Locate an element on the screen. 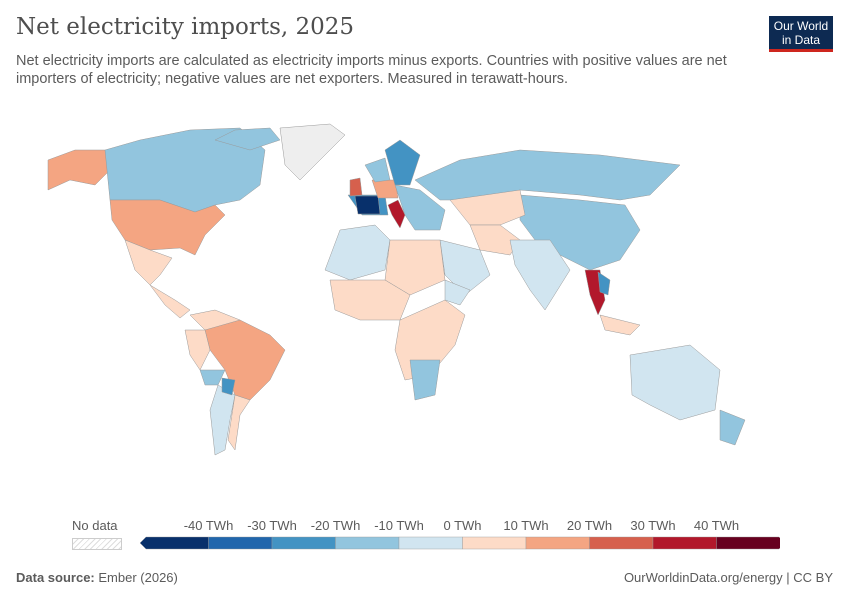 The height and width of the screenshot is (600, 850). no-data-swatch is located at coordinates (97, 544).